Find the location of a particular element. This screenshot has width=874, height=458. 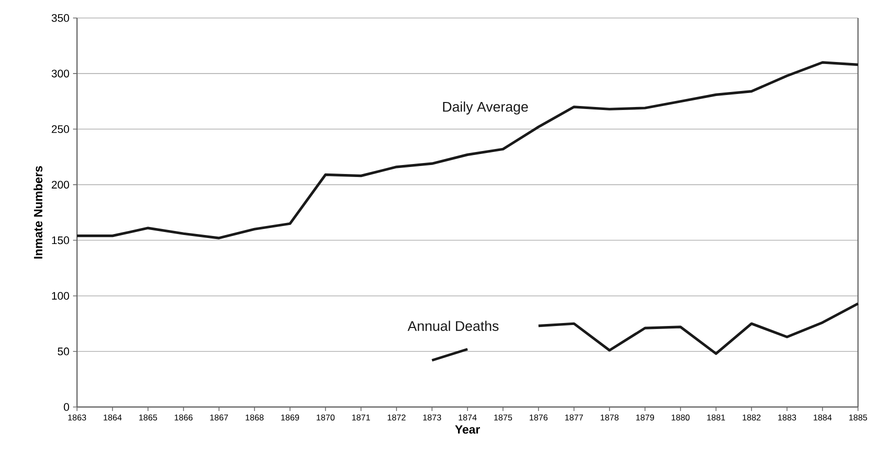

x-tick-label: 1872 is located at coordinates (397, 417).